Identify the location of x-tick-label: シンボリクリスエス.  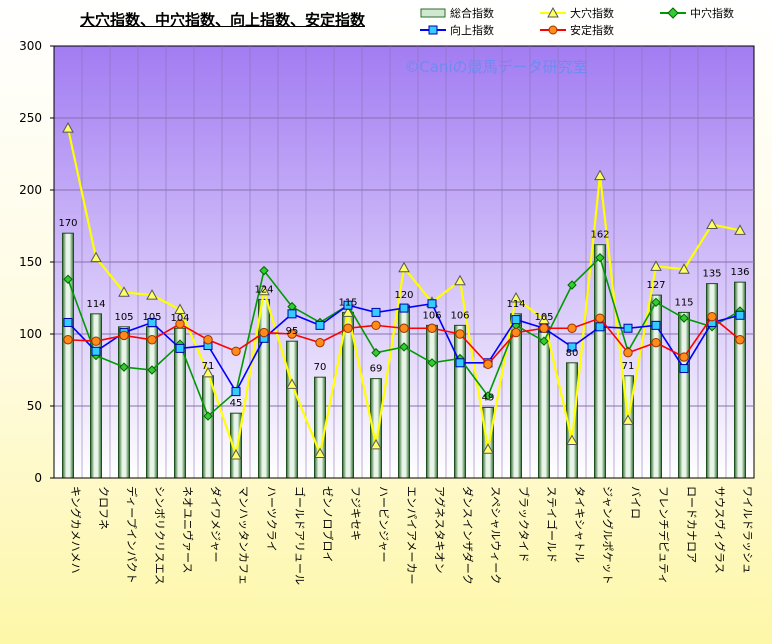
(159, 535).